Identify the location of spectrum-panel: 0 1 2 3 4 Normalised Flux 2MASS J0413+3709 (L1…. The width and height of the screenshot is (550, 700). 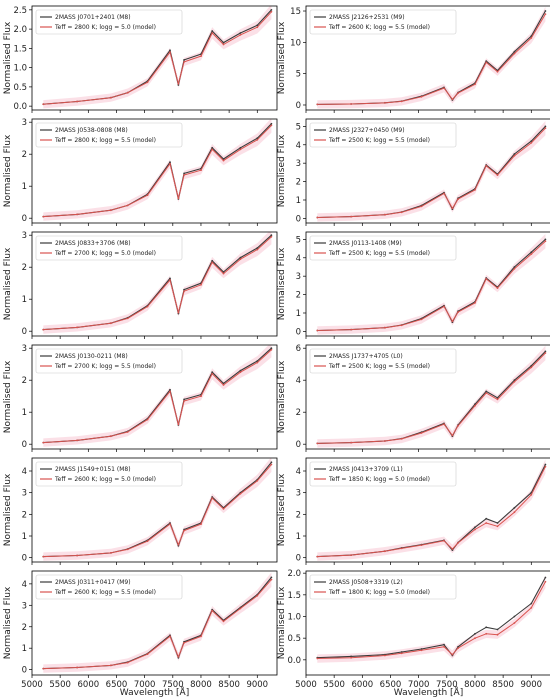
(413, 511).